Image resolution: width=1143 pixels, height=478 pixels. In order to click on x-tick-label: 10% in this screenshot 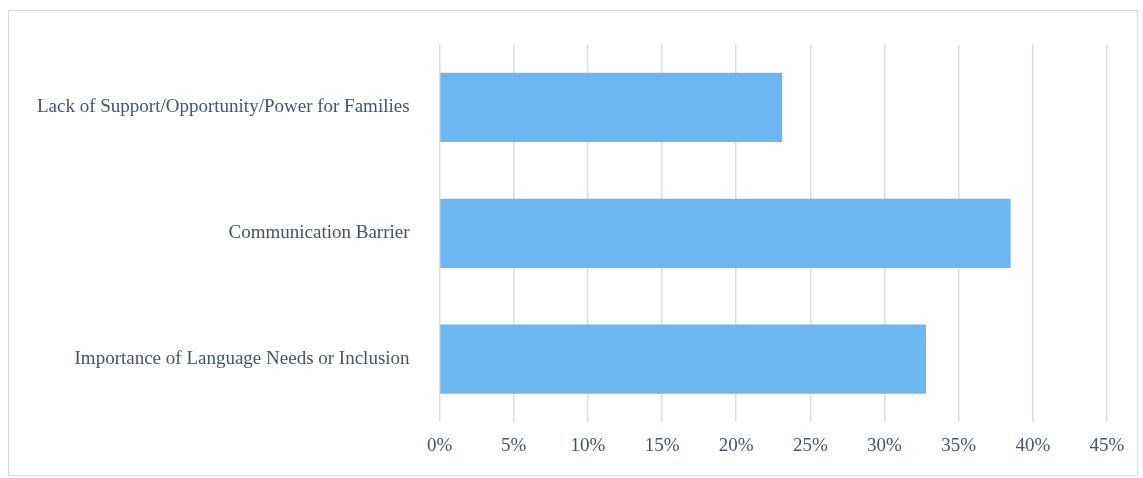, I will do `click(588, 444)`.